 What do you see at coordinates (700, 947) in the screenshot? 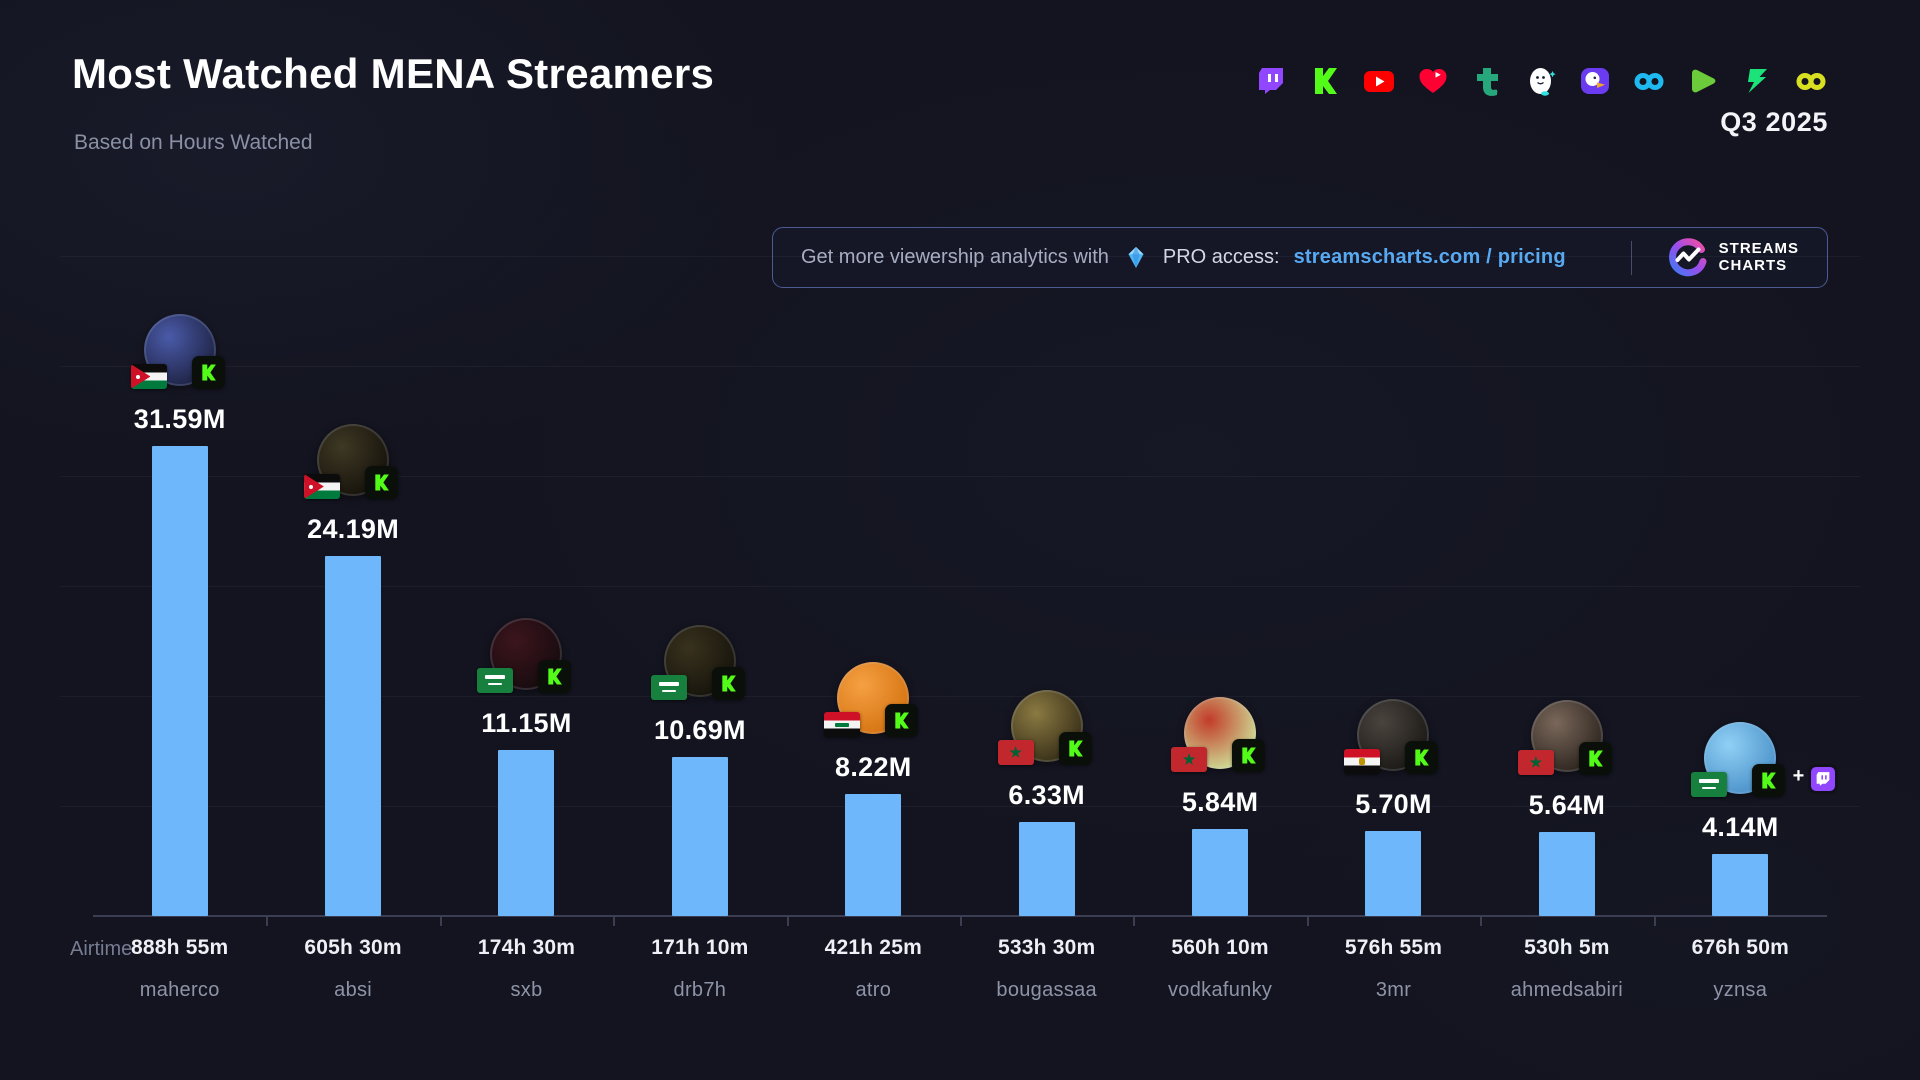
I see `airtime-value: 171h 10m` at bounding box center [700, 947].